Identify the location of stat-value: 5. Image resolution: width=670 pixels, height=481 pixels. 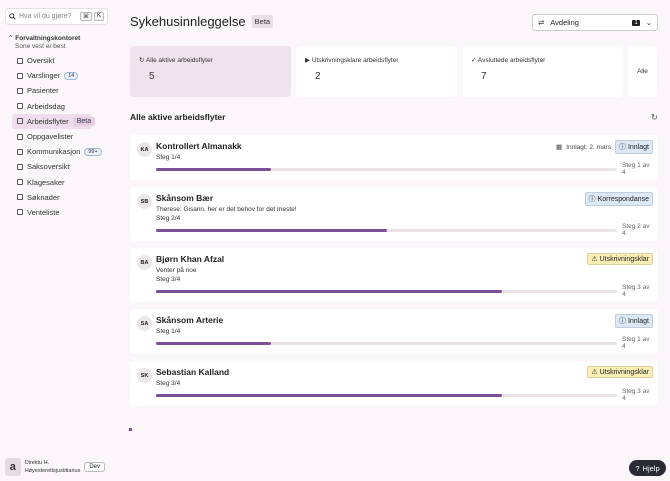
(152, 76).